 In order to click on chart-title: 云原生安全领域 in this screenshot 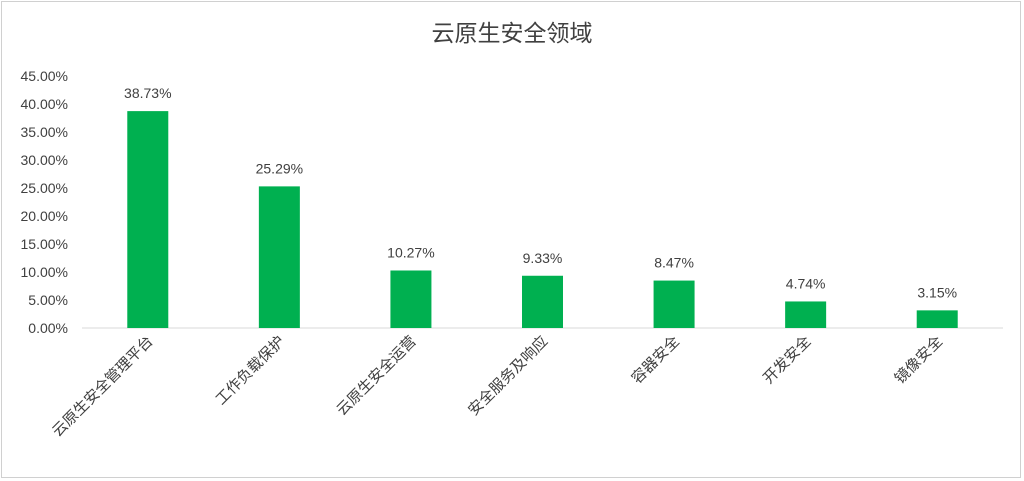, I will do `click(512, 34)`.